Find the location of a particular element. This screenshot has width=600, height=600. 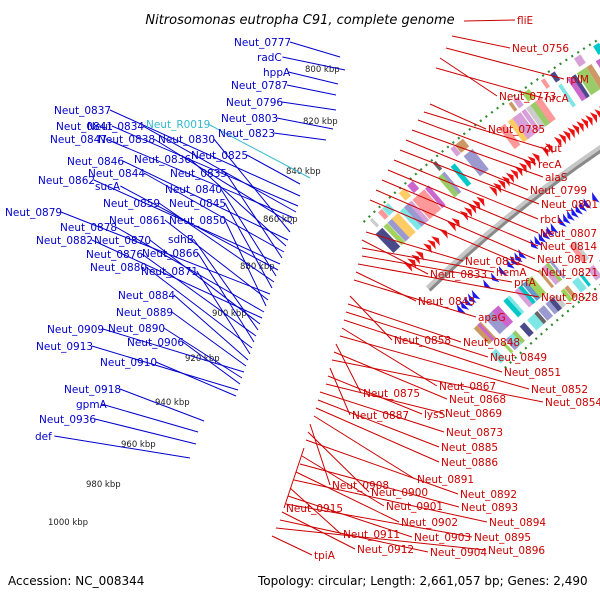

gene-label: Neut_0825 is located at coordinates (219, 156).